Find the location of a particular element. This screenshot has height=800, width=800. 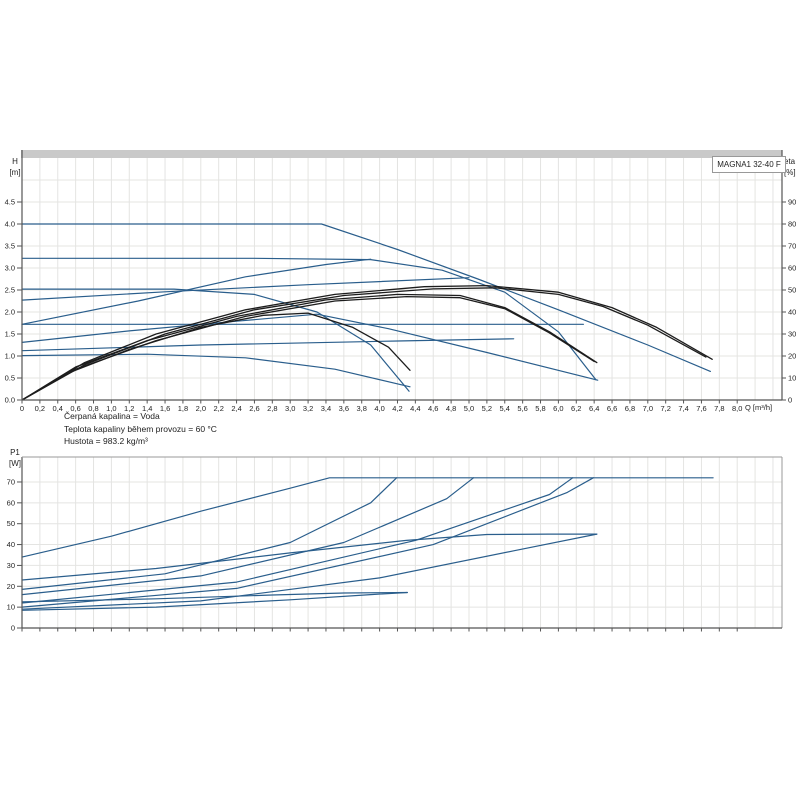

eta-tick-label: 60 is located at coordinates (792, 268).